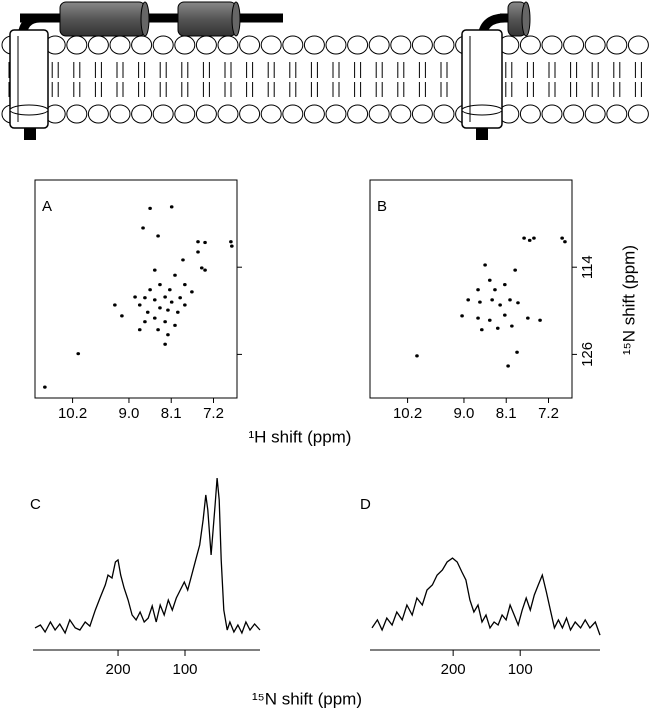 The height and width of the screenshot is (725, 649). What do you see at coordinates (29, 79) in the screenshot?
I see `tm-helix` at bounding box center [29, 79].